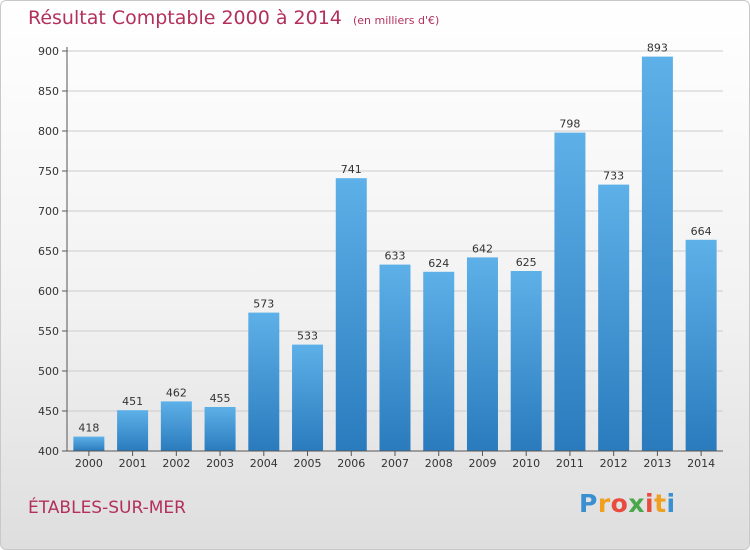 The height and width of the screenshot is (550, 750). Describe the element at coordinates (185, 18) in the screenshot. I see `chart-title-text: Résultat Comptable 2000 à 2014` at that location.